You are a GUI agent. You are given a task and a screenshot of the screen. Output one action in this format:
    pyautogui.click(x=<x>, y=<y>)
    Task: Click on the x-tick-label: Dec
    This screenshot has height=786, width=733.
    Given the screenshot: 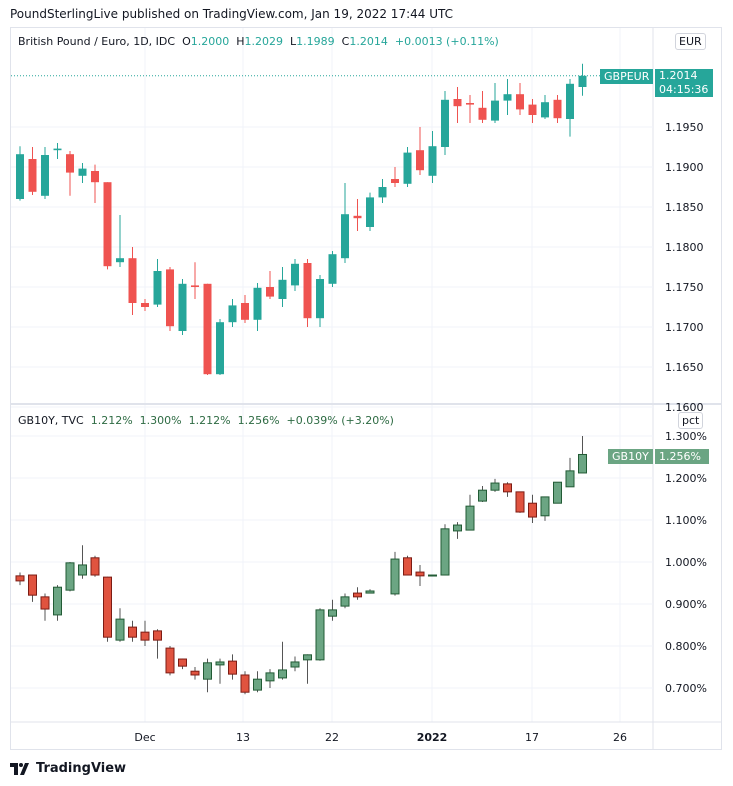 What is the action you would take?
    pyautogui.click(x=144, y=737)
    